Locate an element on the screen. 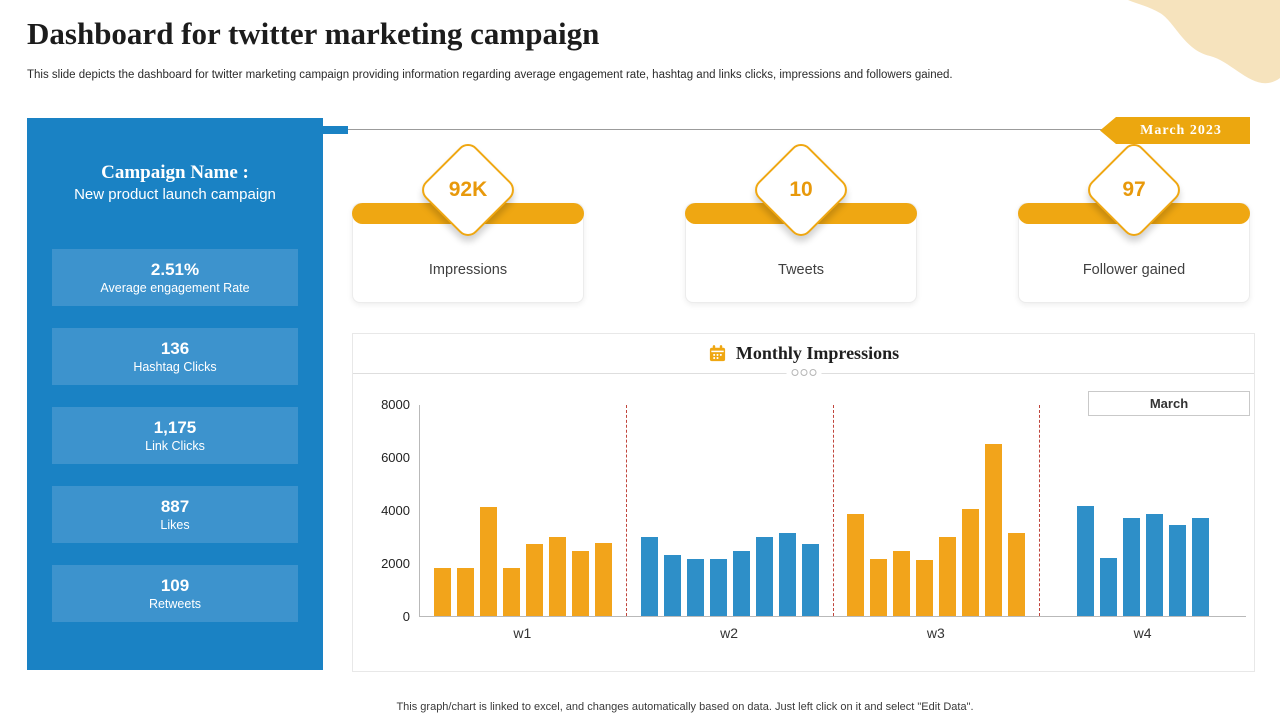 This screenshot has width=1280, height=720. y-tick-label: 8000 is located at coordinates (395, 404).